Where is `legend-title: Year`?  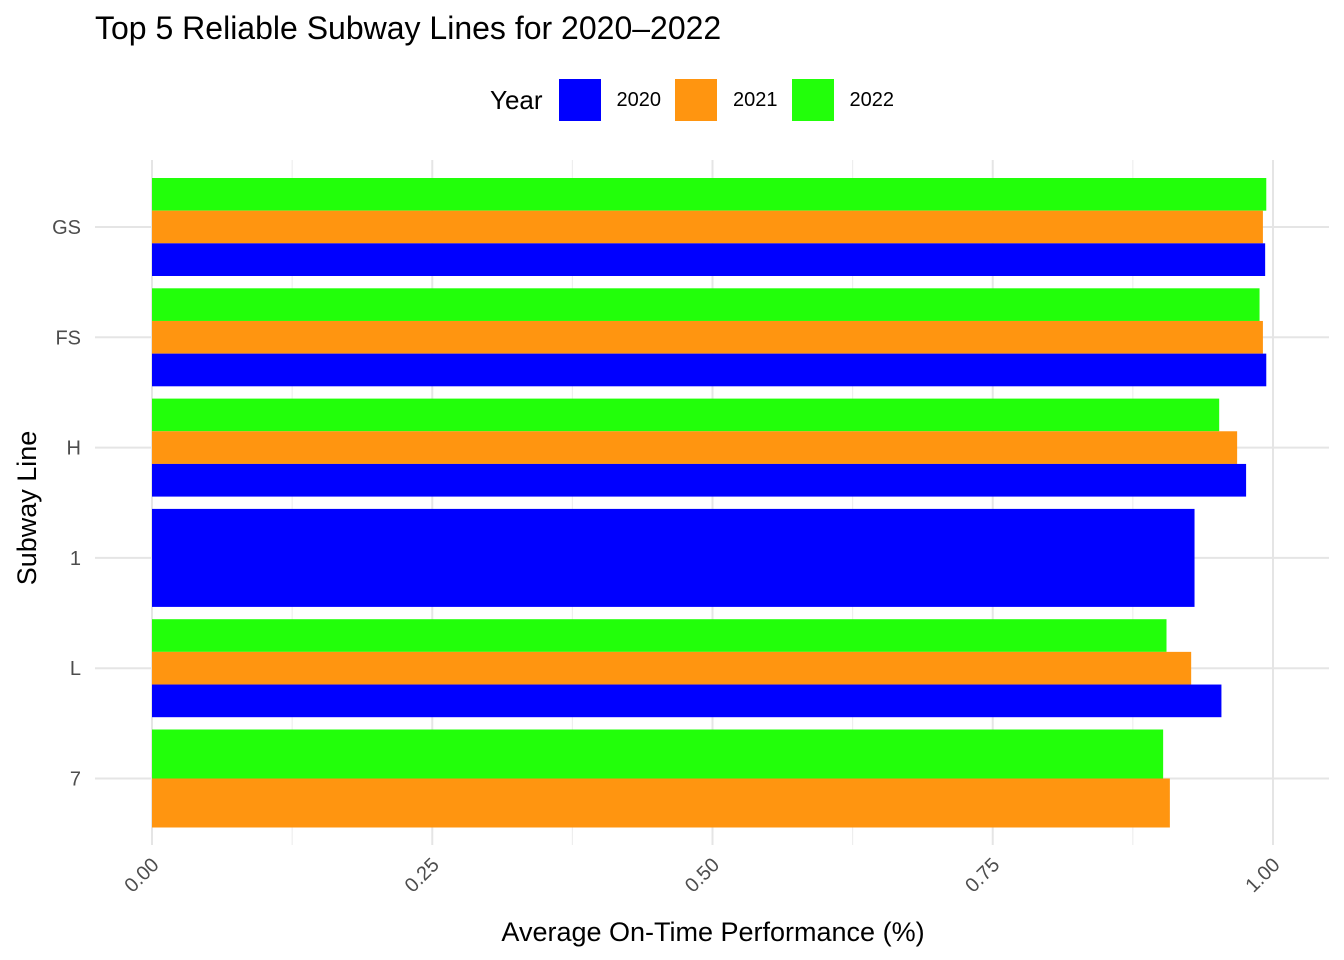 legend-title: Year is located at coordinates (516, 99).